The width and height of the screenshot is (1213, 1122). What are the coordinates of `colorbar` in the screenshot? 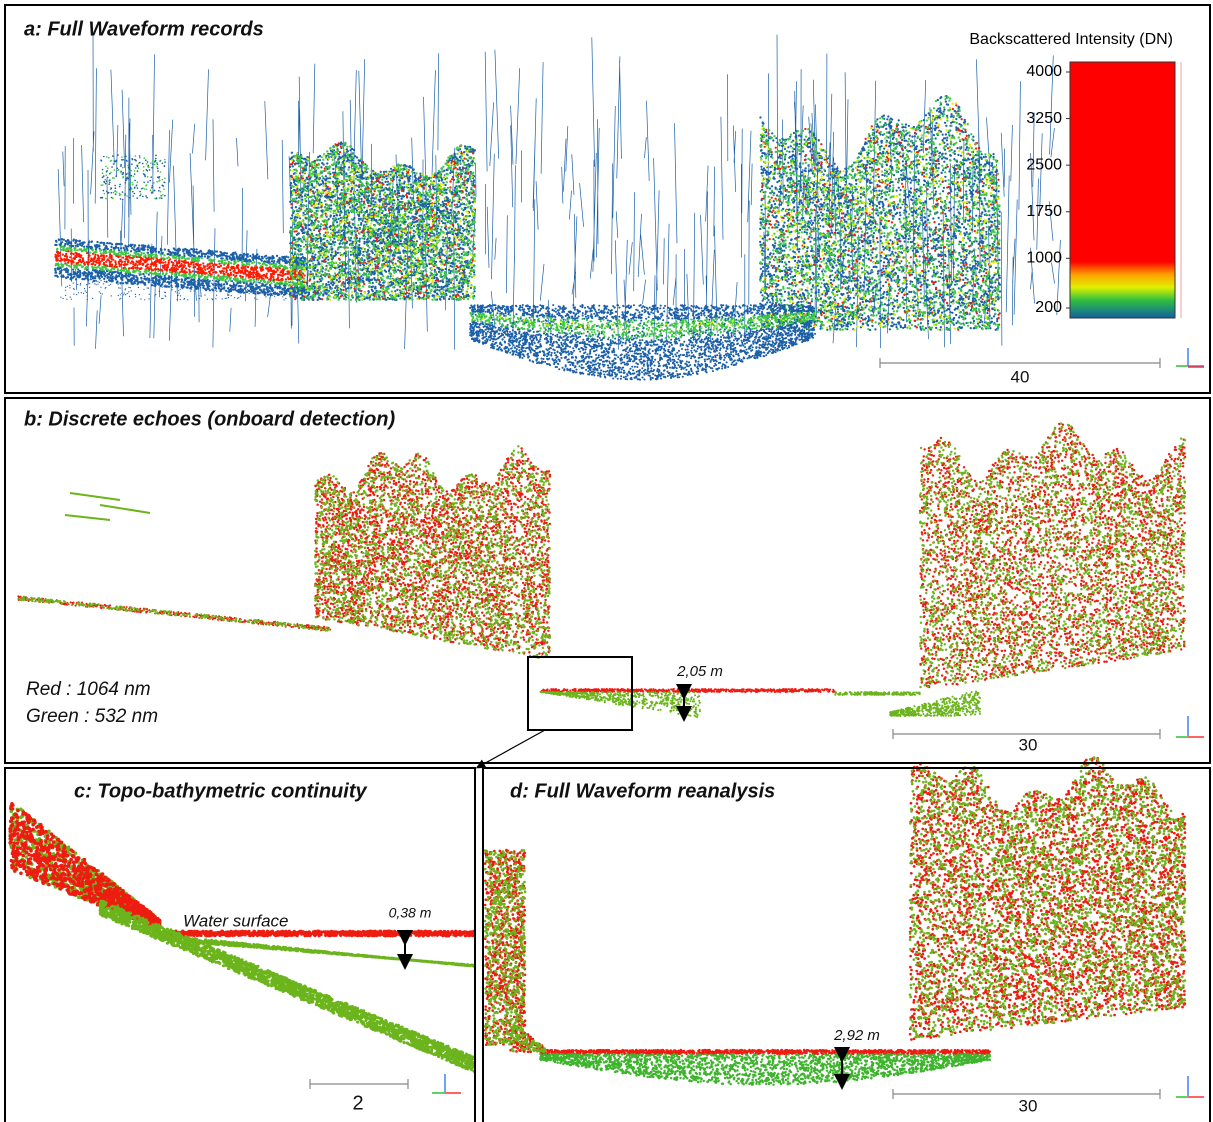 It's located at (1122, 190).